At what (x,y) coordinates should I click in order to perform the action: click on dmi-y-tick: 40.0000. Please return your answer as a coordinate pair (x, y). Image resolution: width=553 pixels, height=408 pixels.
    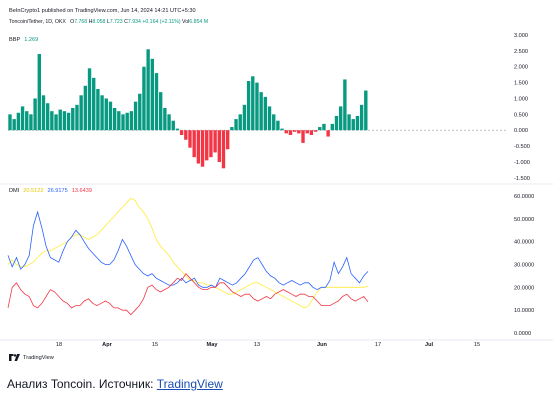
    Looking at the image, I should click on (524, 243).